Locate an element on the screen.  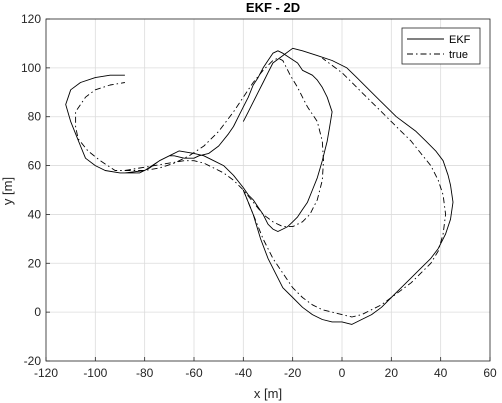
legend: EKF true is located at coordinates (441, 46).